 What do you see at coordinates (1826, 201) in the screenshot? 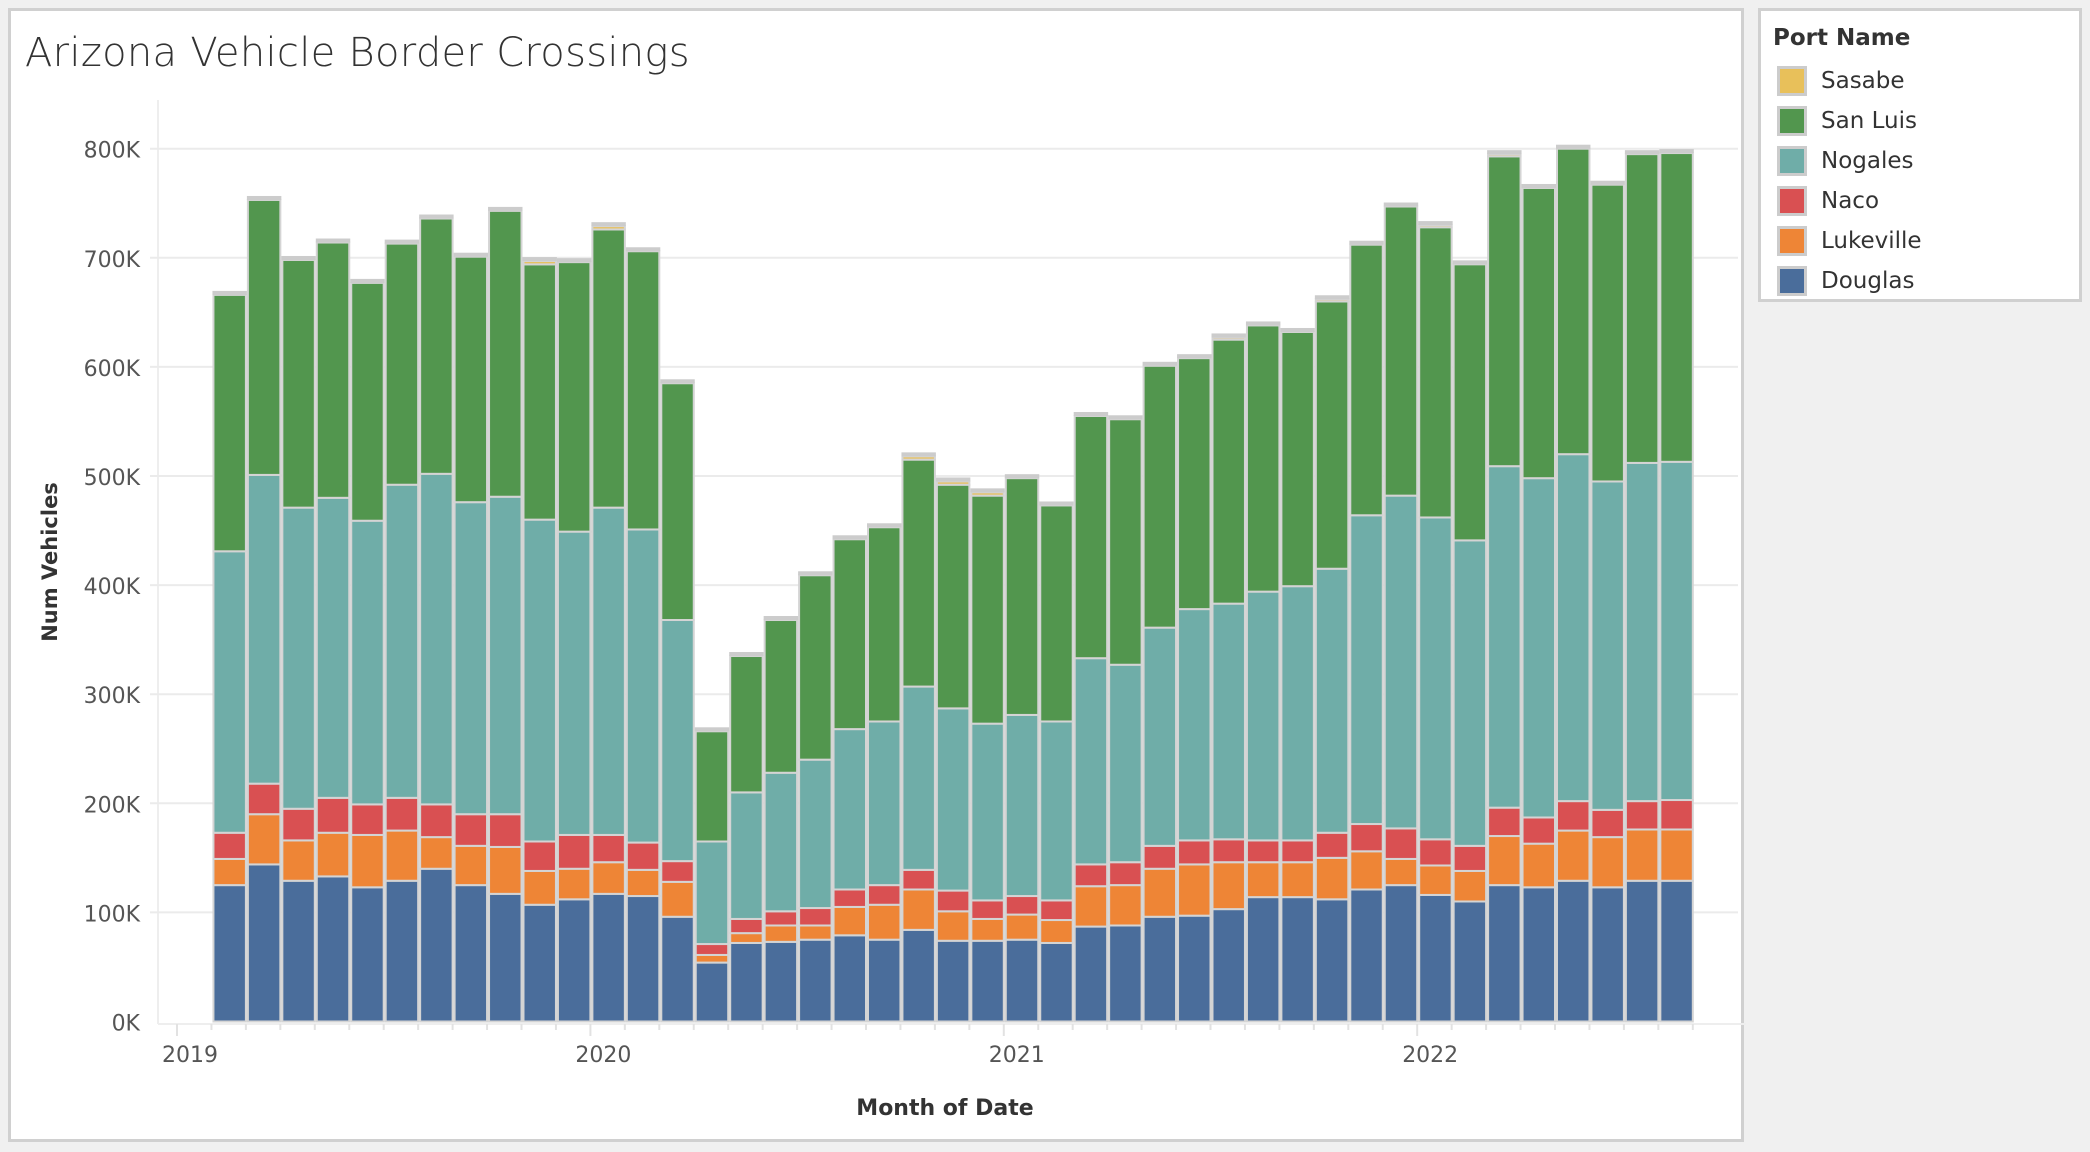
I see `legend-item-naco: Naco` at bounding box center [1826, 201].